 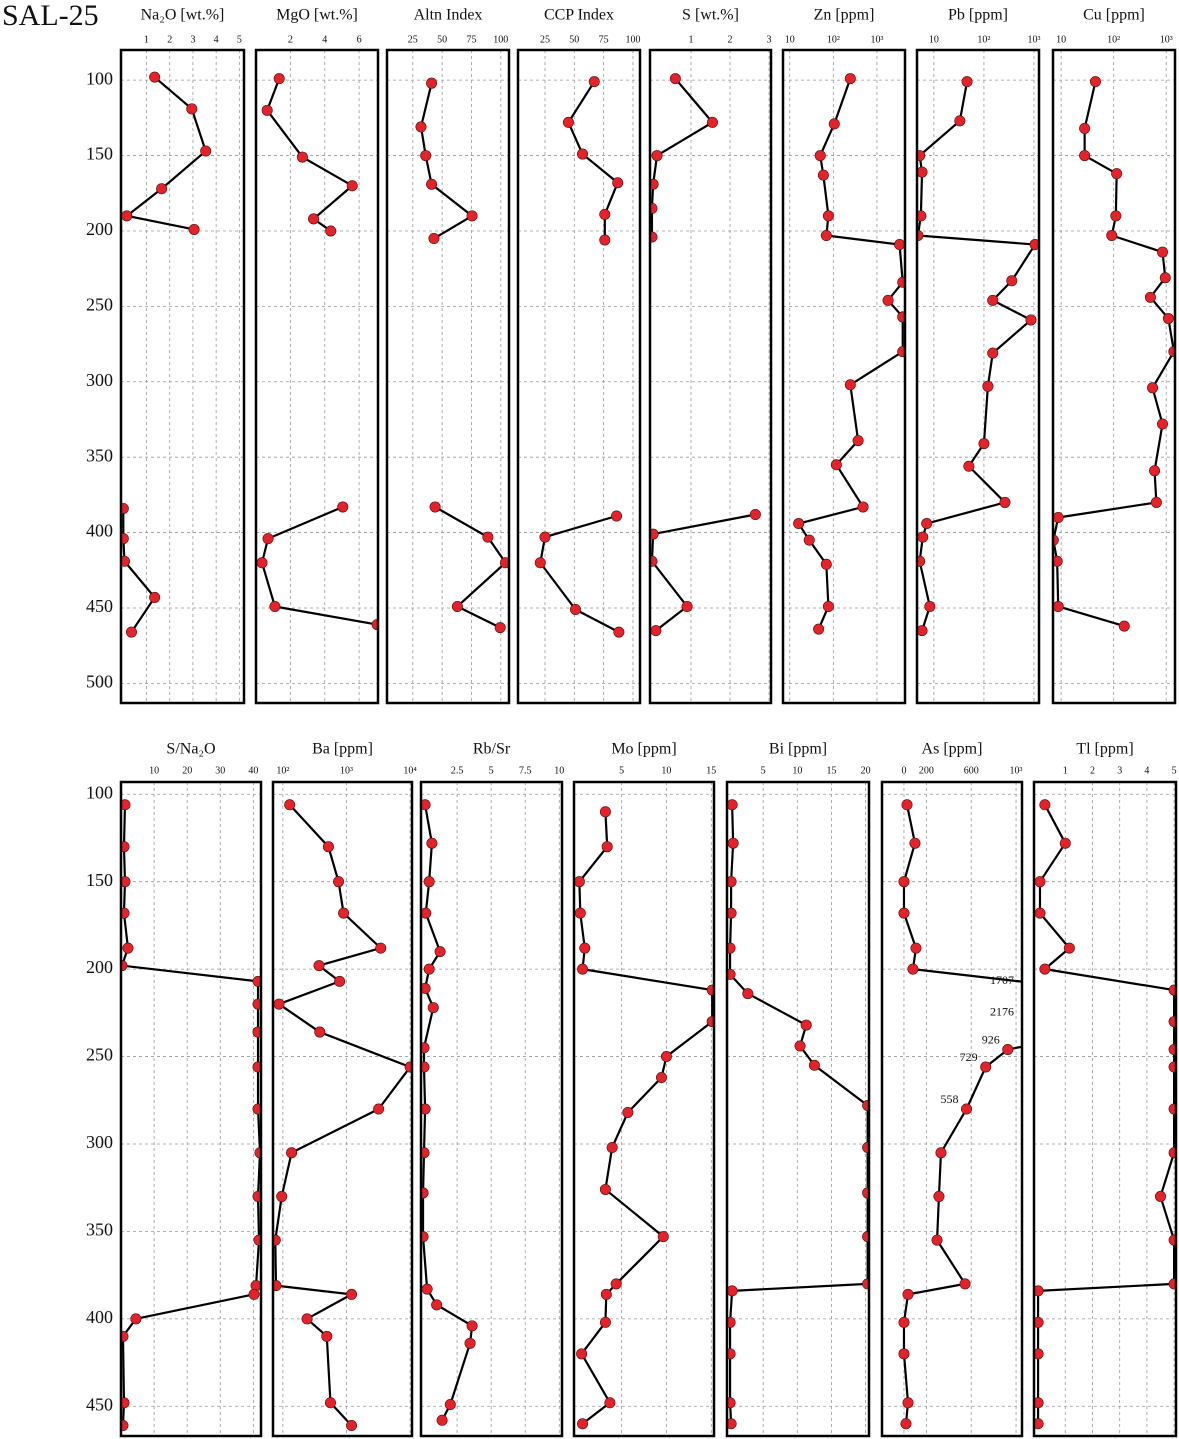 What do you see at coordinates (99, 1404) in the screenshot?
I see `y-tick-label: 450` at bounding box center [99, 1404].